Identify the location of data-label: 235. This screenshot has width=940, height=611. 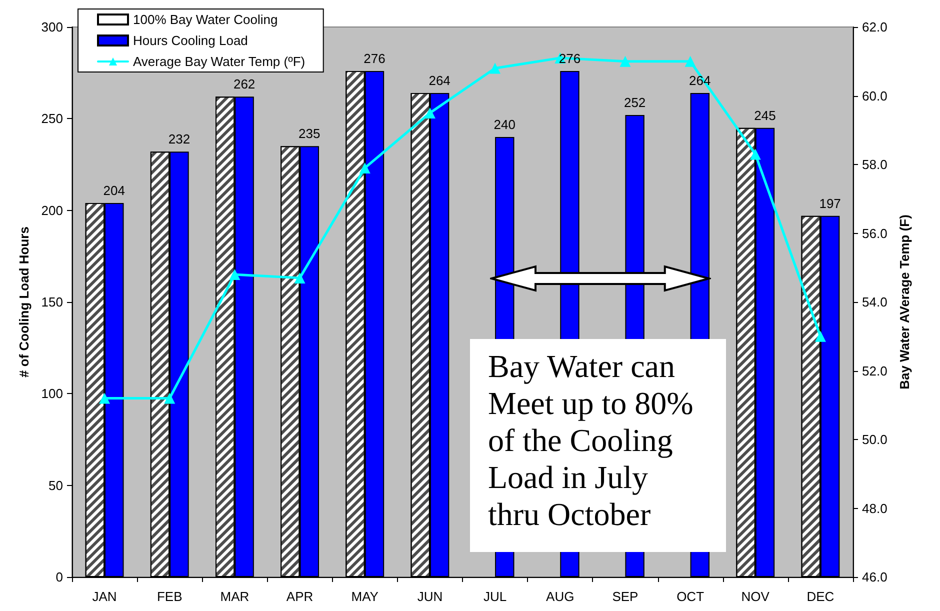
(309, 134).